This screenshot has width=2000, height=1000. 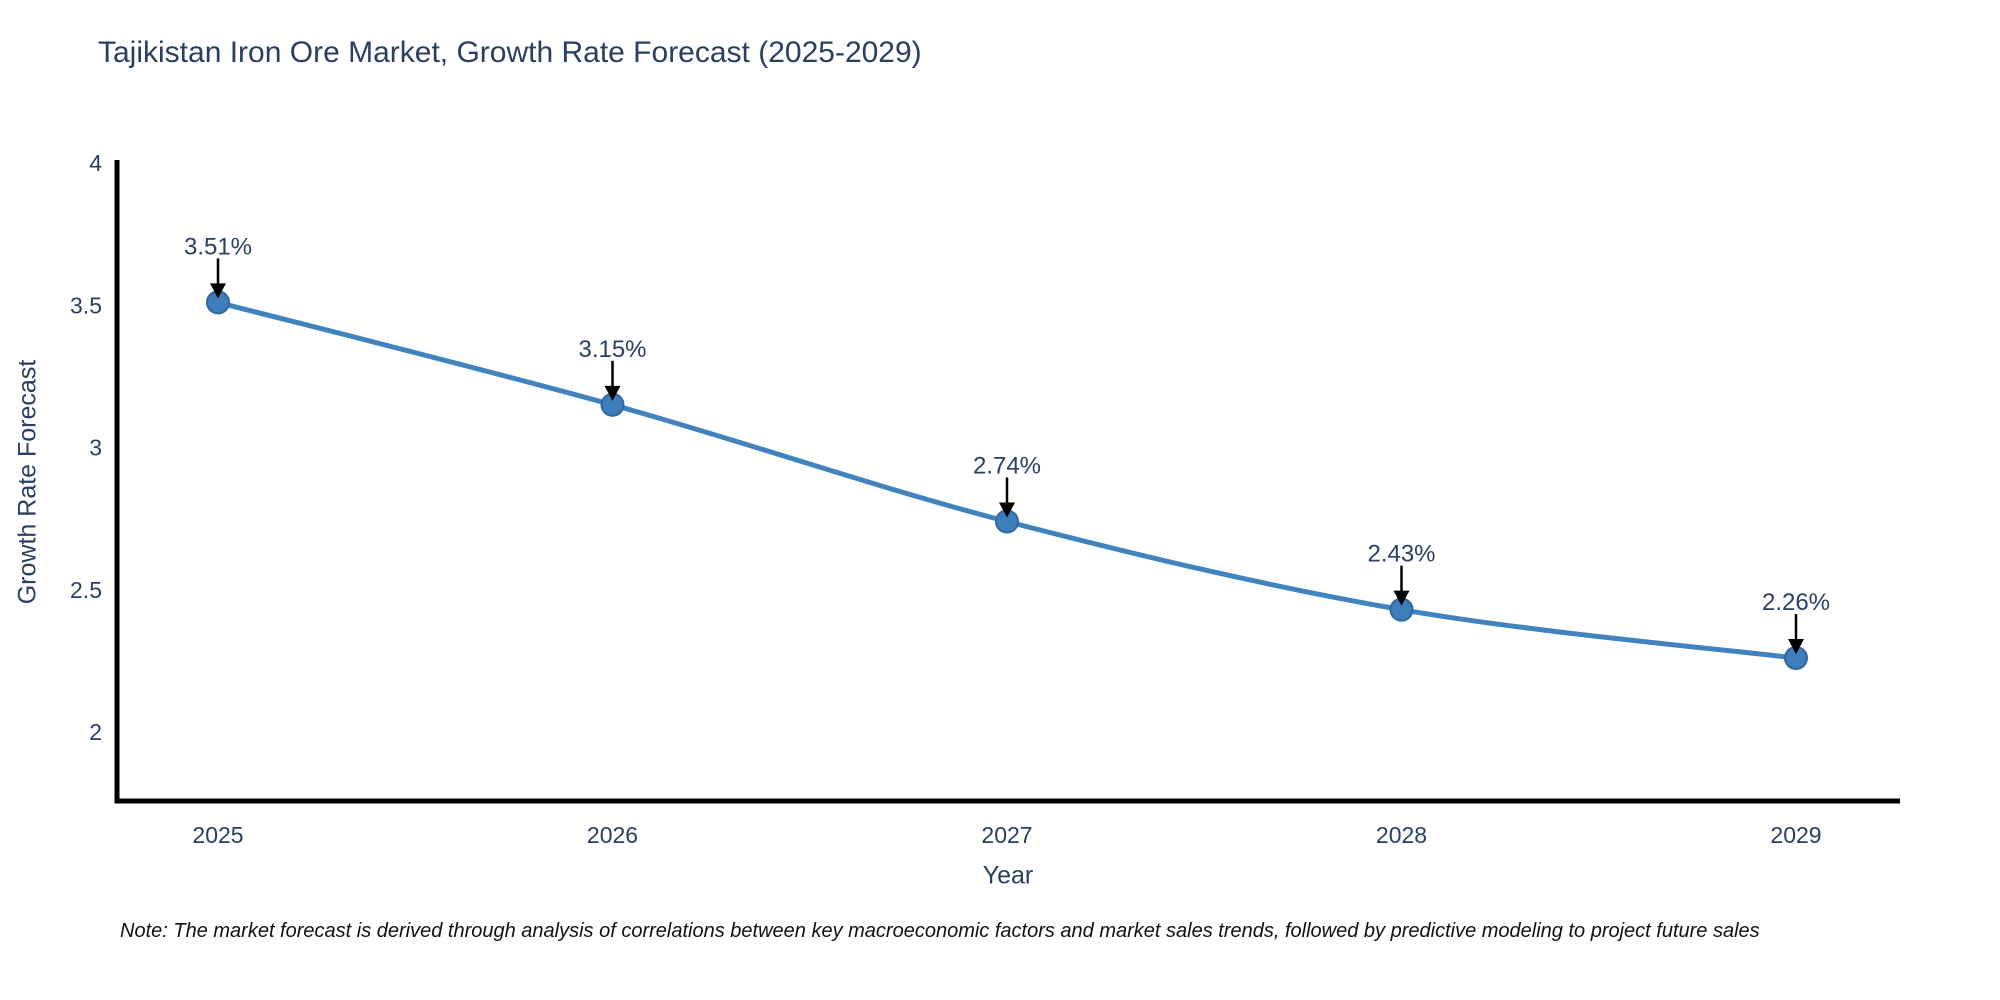 What do you see at coordinates (1008, 875) in the screenshot?
I see `x-axis-title: Year` at bounding box center [1008, 875].